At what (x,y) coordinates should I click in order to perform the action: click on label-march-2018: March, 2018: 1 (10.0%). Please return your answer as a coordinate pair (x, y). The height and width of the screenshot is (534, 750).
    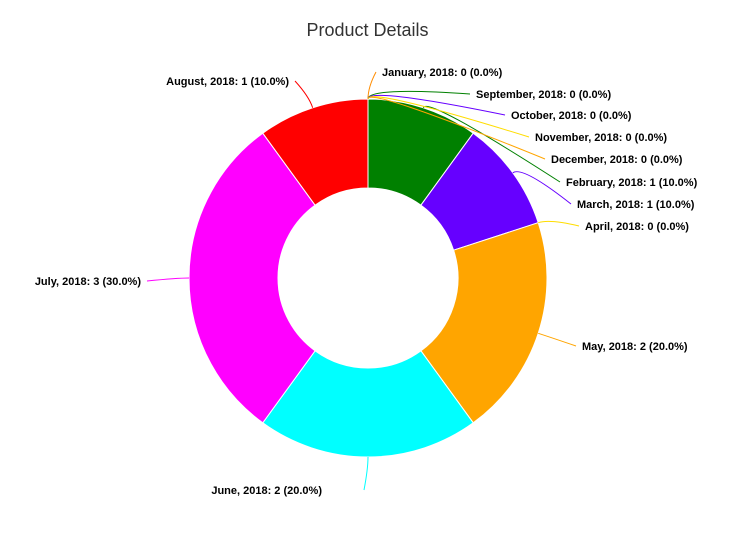
    Looking at the image, I should click on (636, 205).